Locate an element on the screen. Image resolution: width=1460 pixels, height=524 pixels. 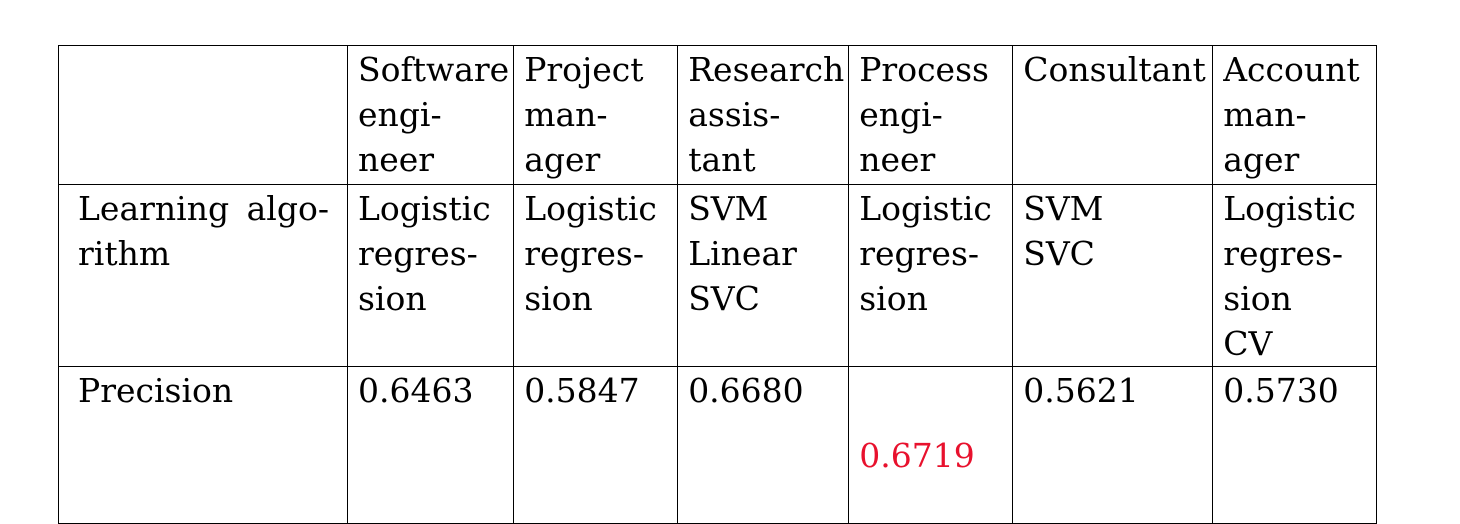
algorithm-label-line2: rithm is located at coordinates (124, 253).